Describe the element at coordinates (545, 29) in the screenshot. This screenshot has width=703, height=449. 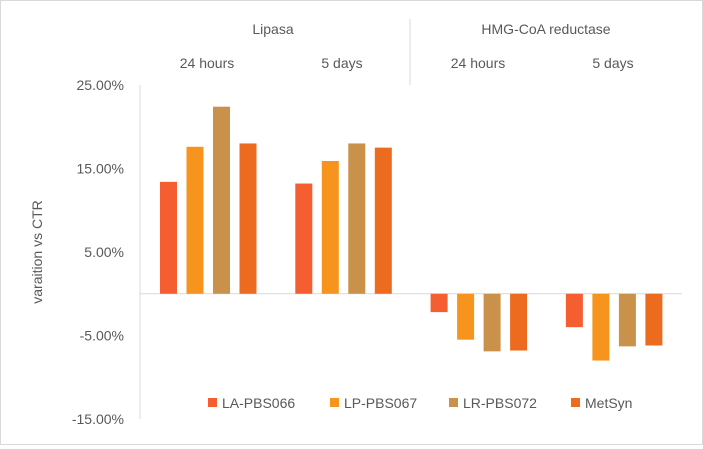
I see `group-label-hmg-coa-reductase: HMG-CoA reductase` at that location.